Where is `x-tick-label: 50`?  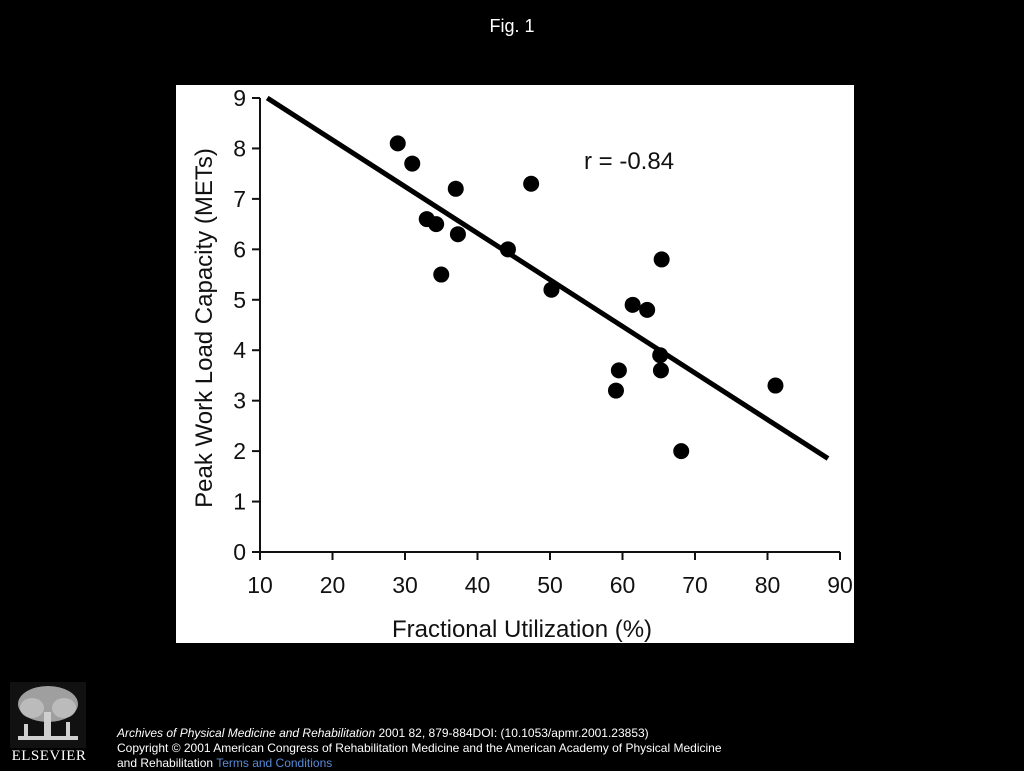
x-tick-label: 50 is located at coordinates (550, 585).